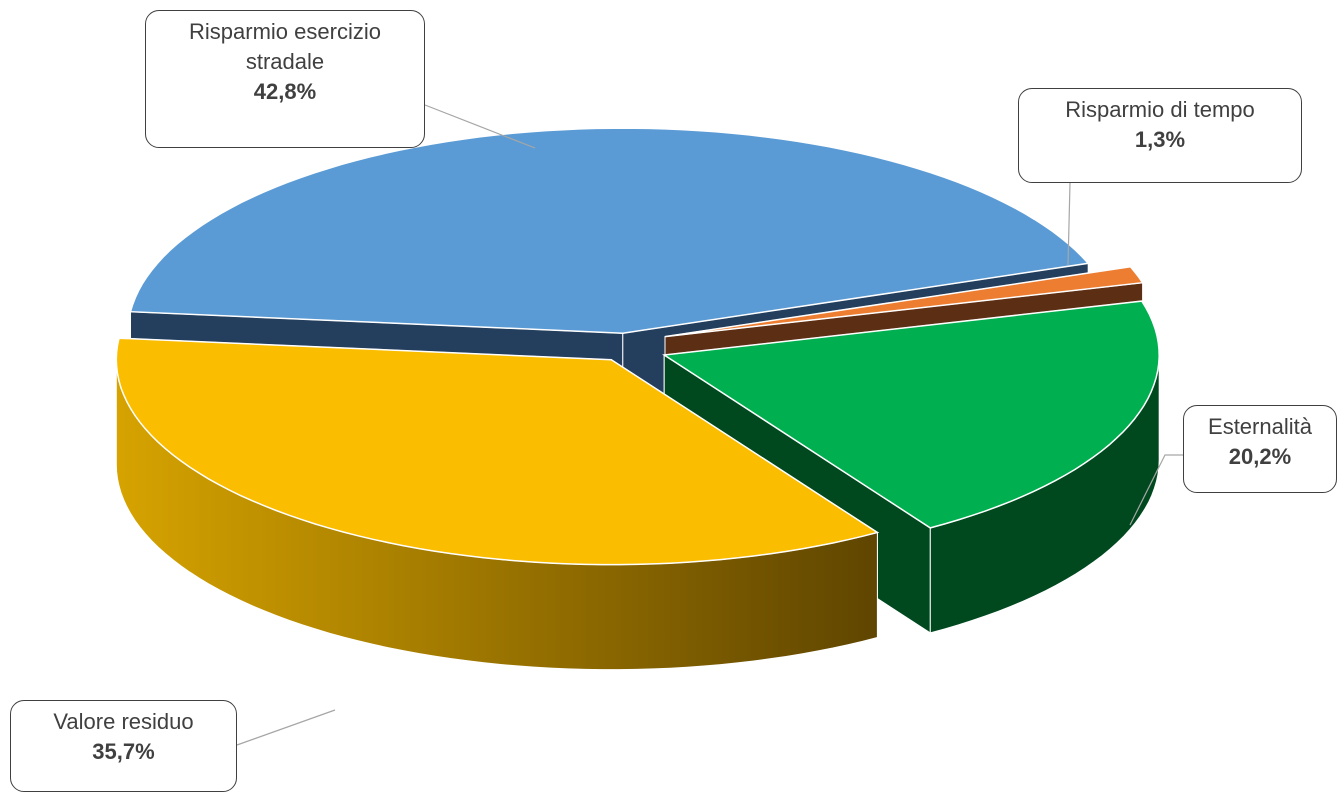 Image resolution: width=1337 pixels, height=794 pixels. I want to click on label-value: 1,3%, so click(1160, 139).